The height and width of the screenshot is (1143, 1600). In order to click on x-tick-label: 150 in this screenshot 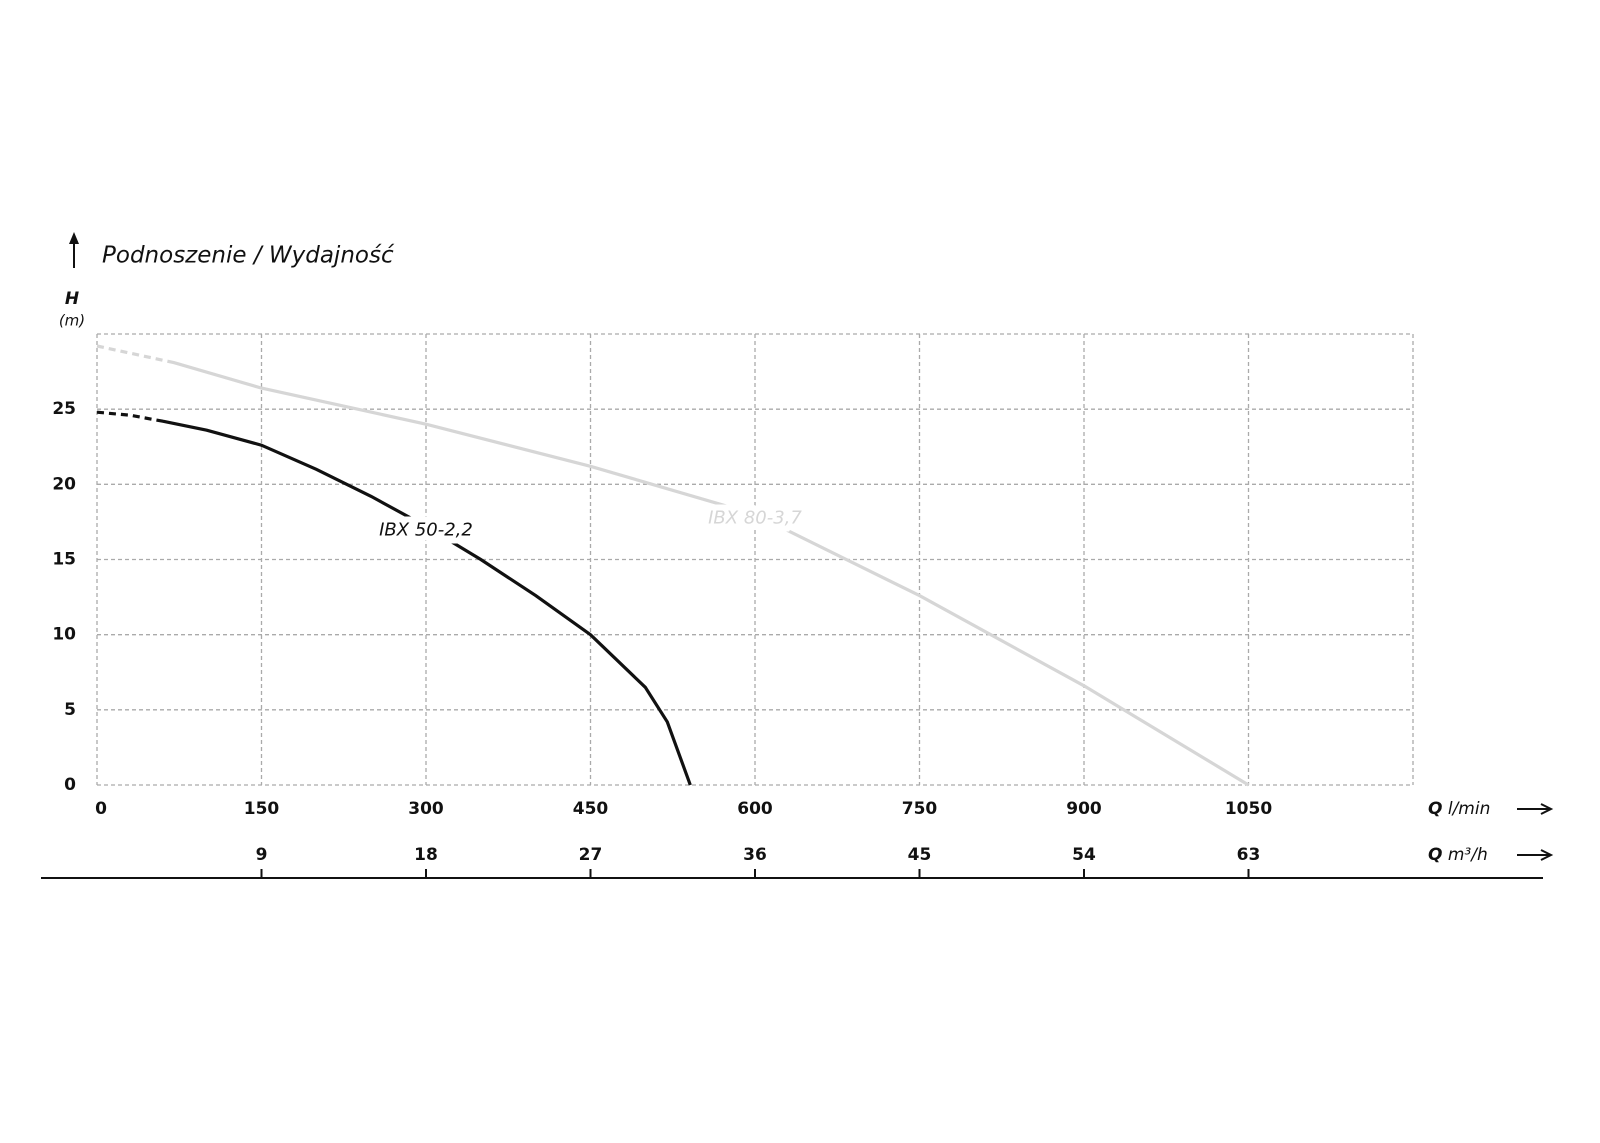, I will do `click(262, 809)`.